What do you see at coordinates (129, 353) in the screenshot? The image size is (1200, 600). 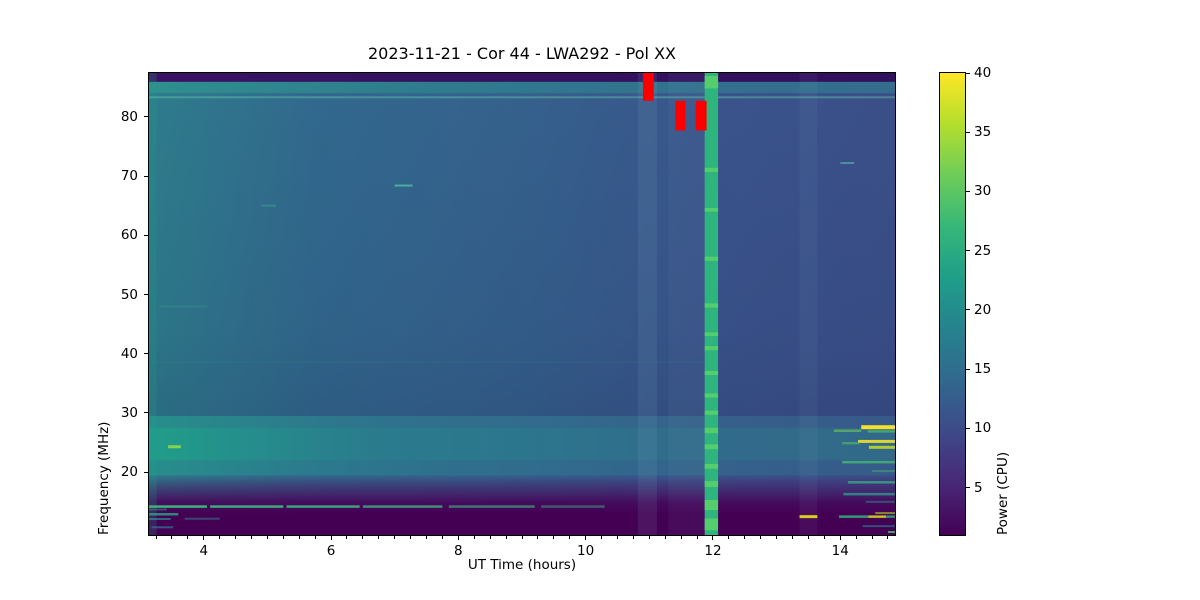 I see `y-tick-label: 40` at bounding box center [129, 353].